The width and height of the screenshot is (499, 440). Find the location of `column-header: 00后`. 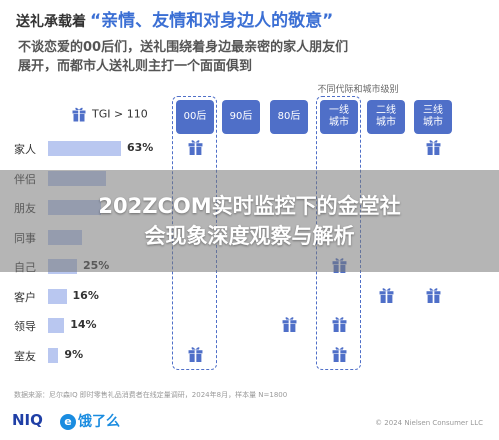

column-header: 00后 is located at coordinates (195, 117).